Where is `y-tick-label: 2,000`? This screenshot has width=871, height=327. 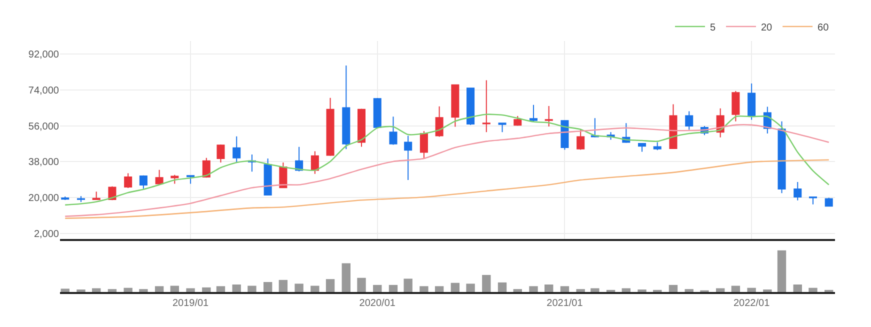 y-tick-label: 2,000 is located at coordinates (47, 234).